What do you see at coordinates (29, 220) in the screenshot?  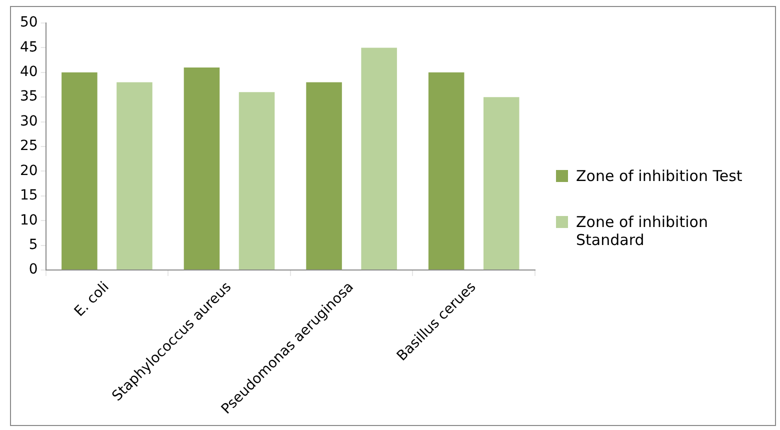 I see `y-tick-label: 10` at bounding box center [29, 220].